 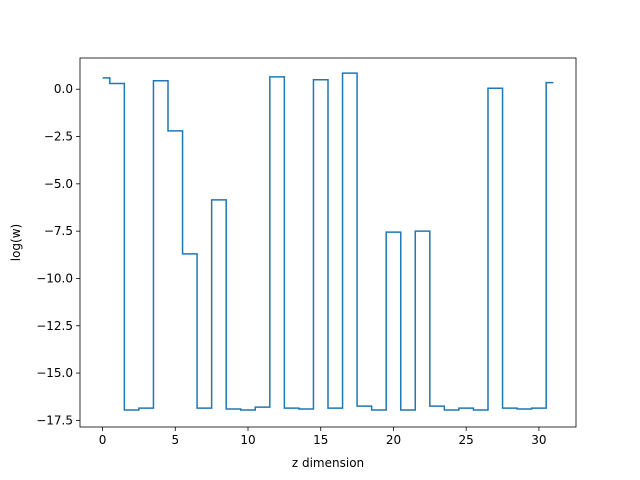 What do you see at coordinates (58, 137) in the screenshot?
I see `y-tick-label: −2.5` at bounding box center [58, 137].